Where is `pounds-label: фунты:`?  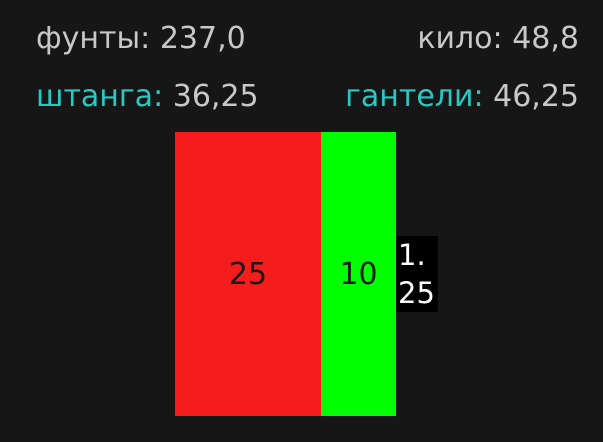 pounds-label: фунты: is located at coordinates (93, 38).